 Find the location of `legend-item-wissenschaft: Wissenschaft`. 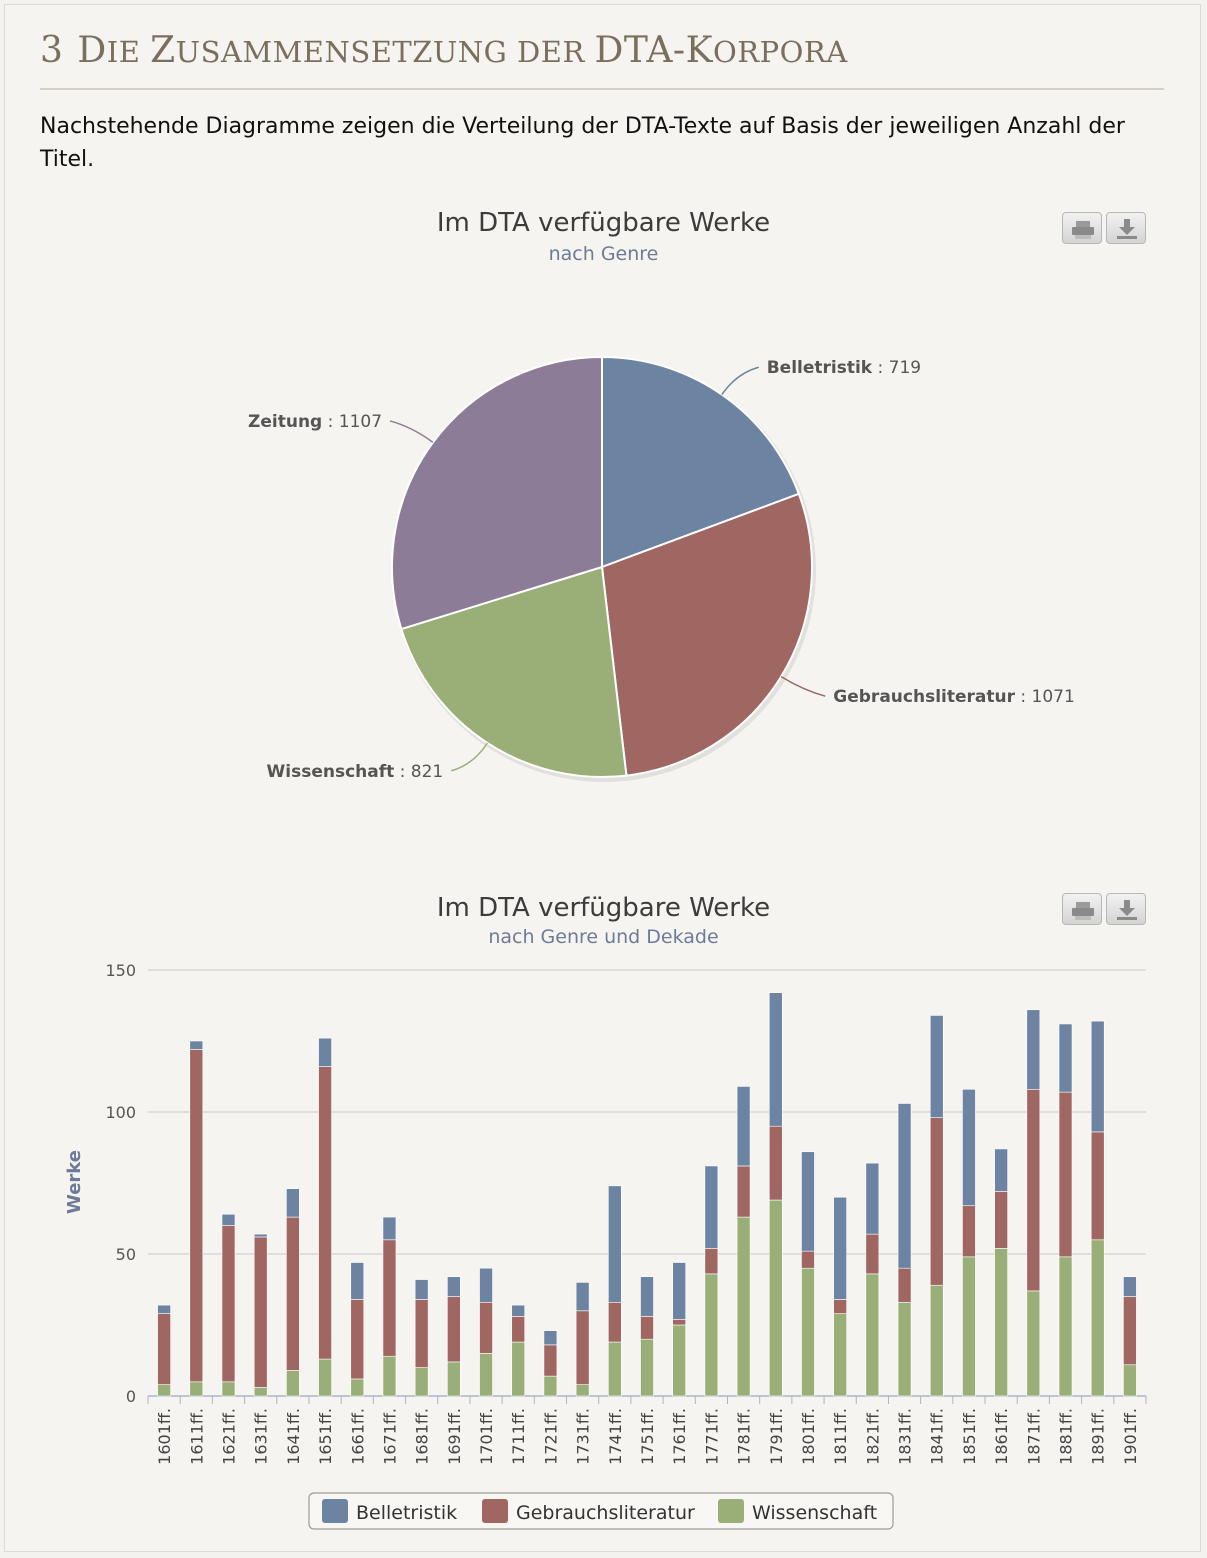

legend-item-wissenschaft: Wissenschaft is located at coordinates (814, 1513).